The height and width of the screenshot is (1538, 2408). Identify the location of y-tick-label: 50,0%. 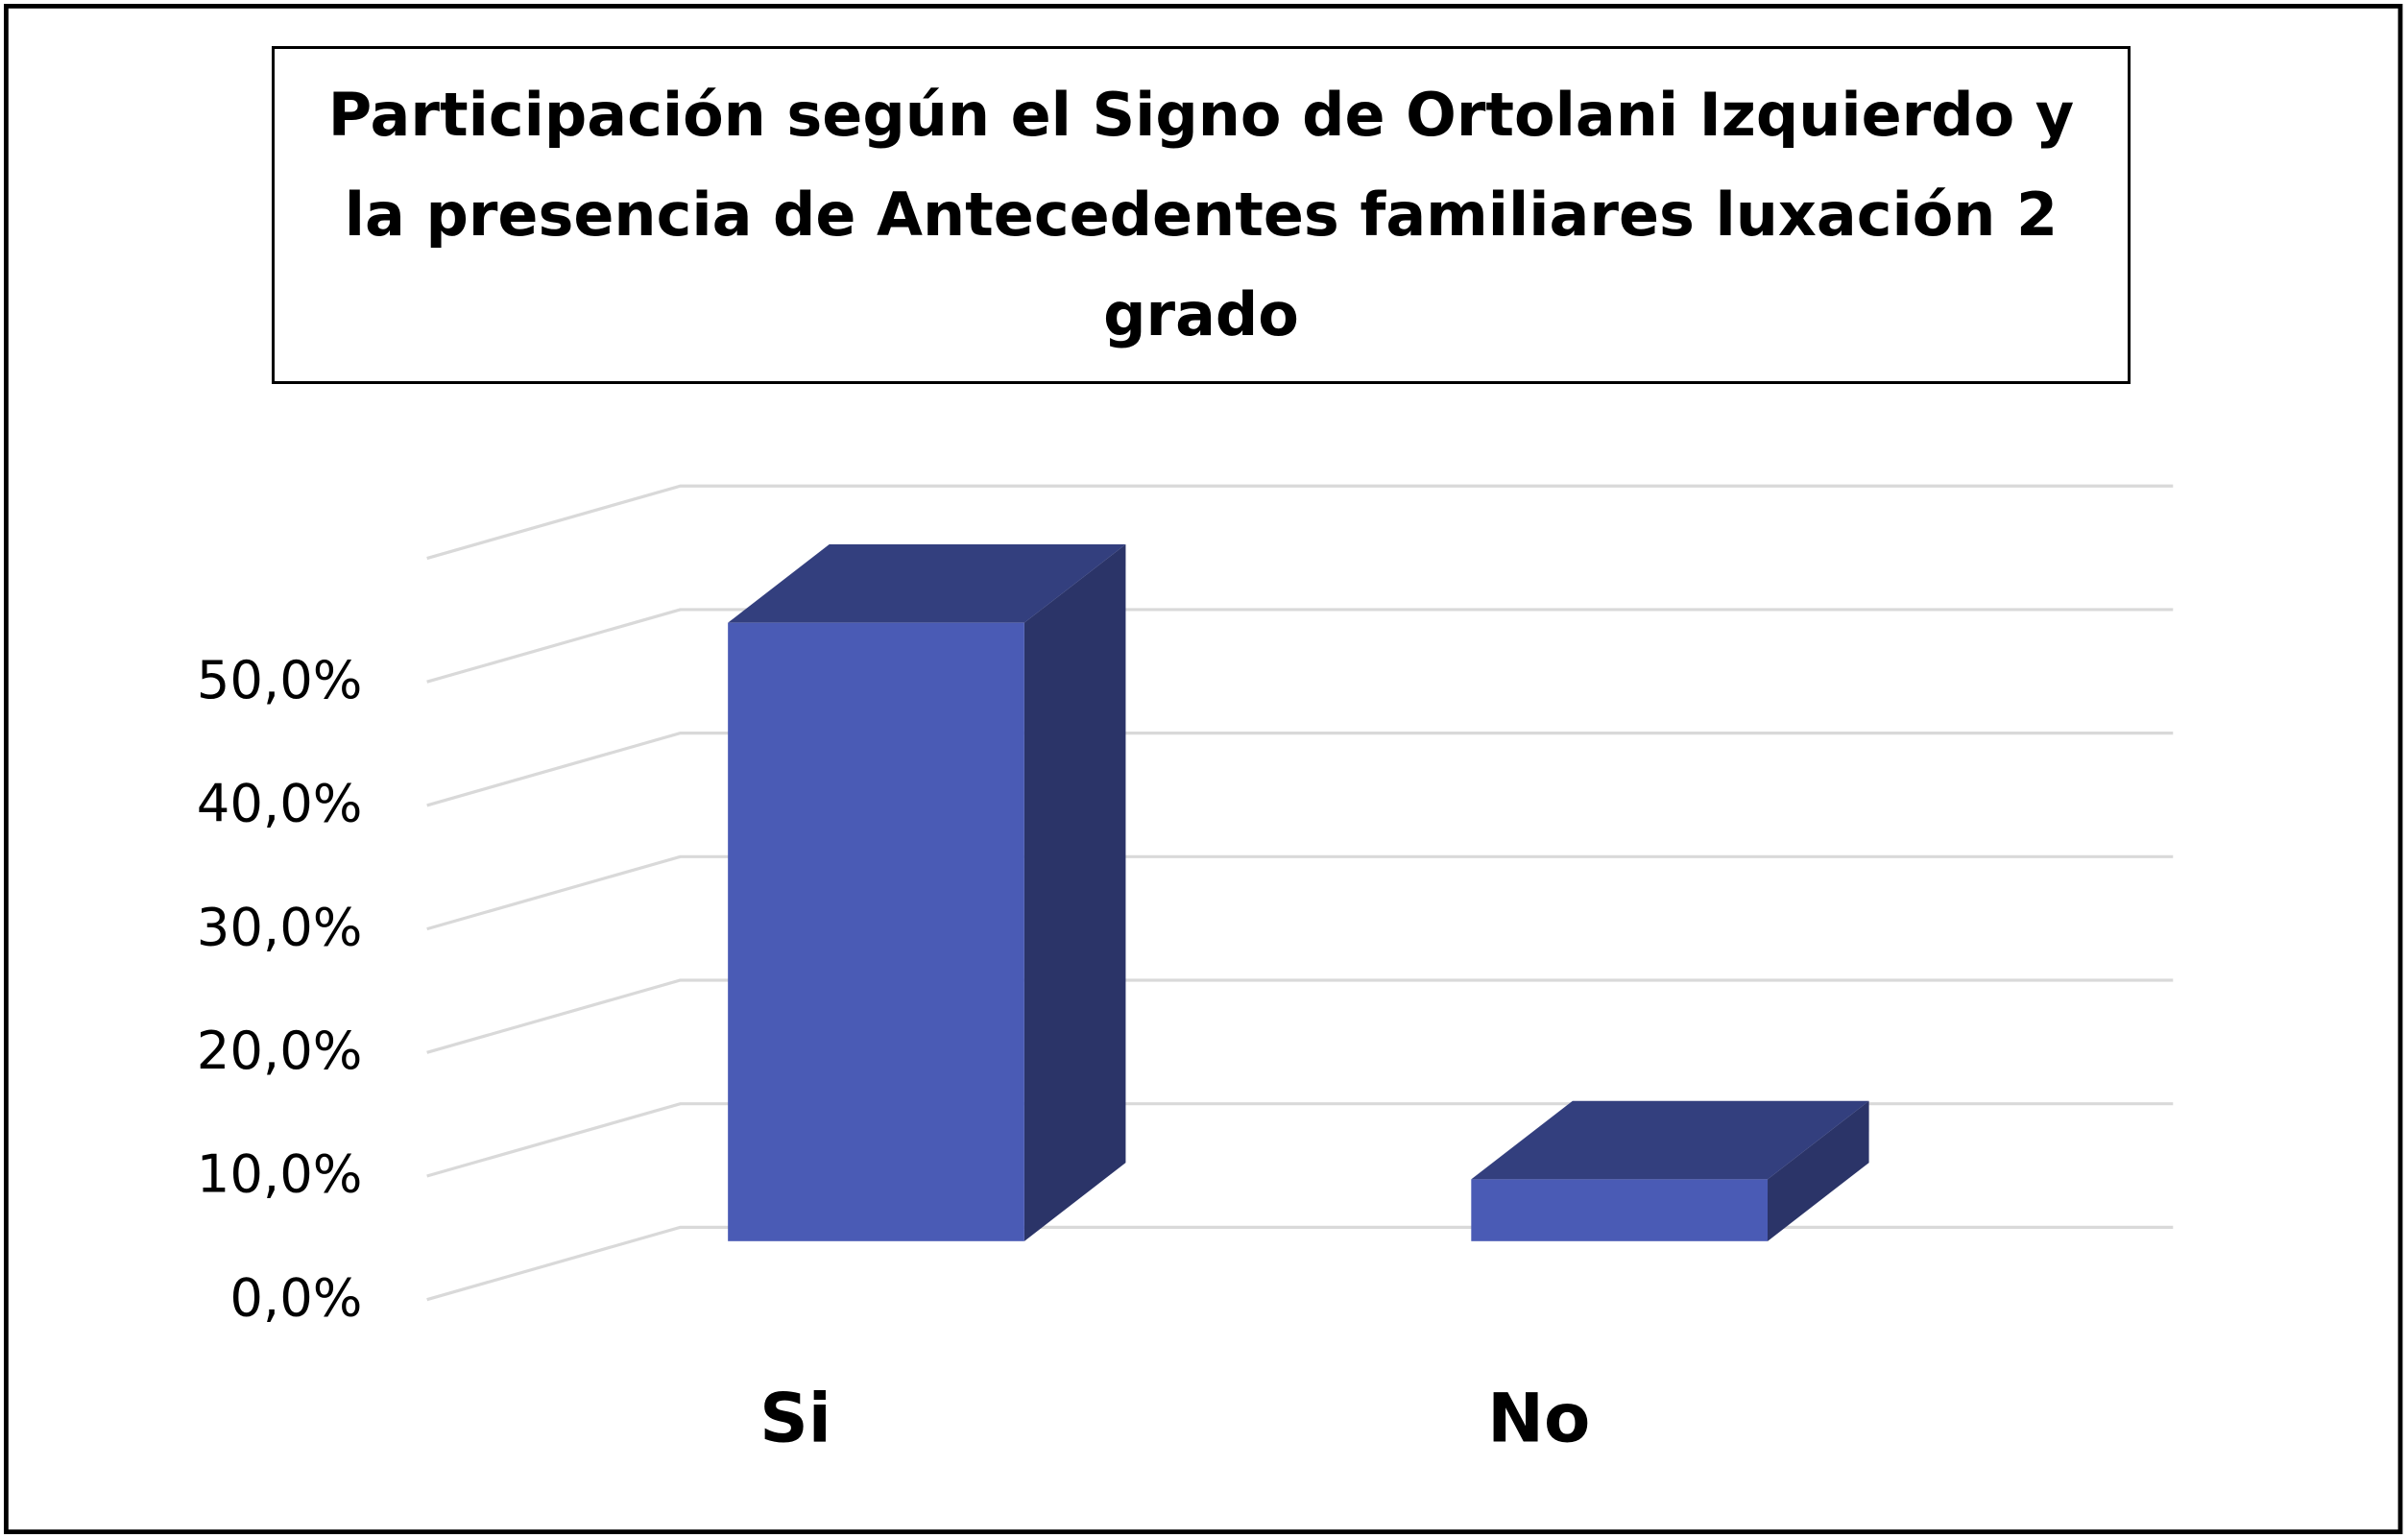
(280, 679).